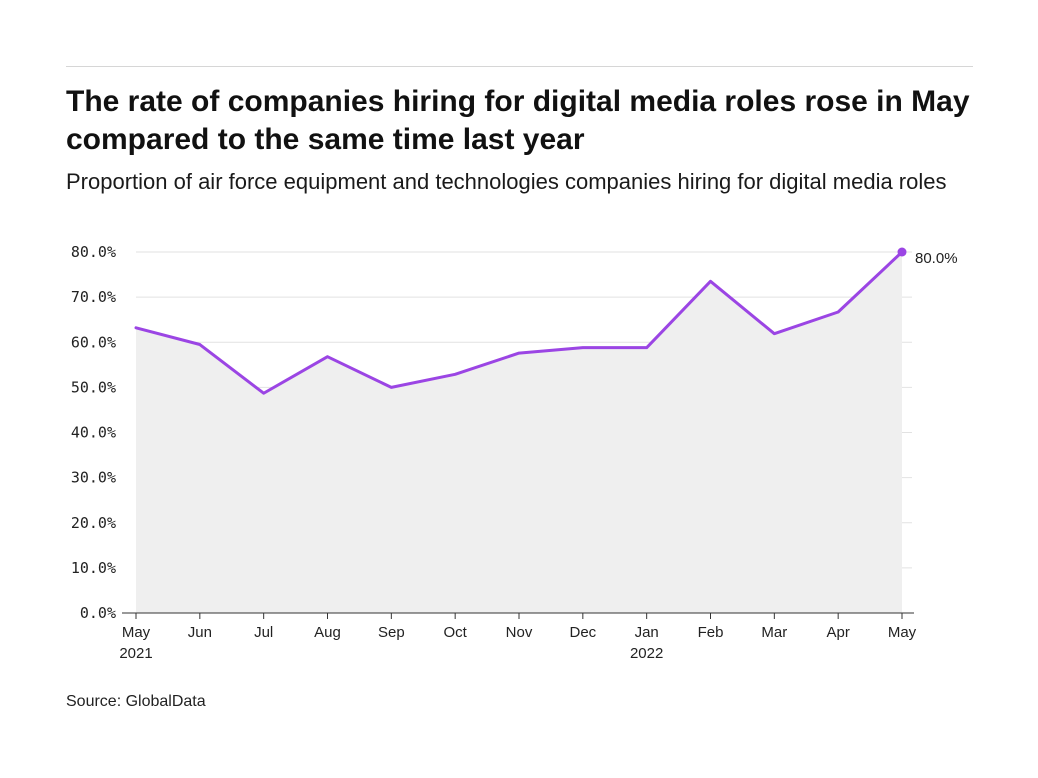 This screenshot has height=778, width=1038. Describe the element at coordinates (93, 297) in the screenshot. I see `y-tick-label: 70.0%` at that location.